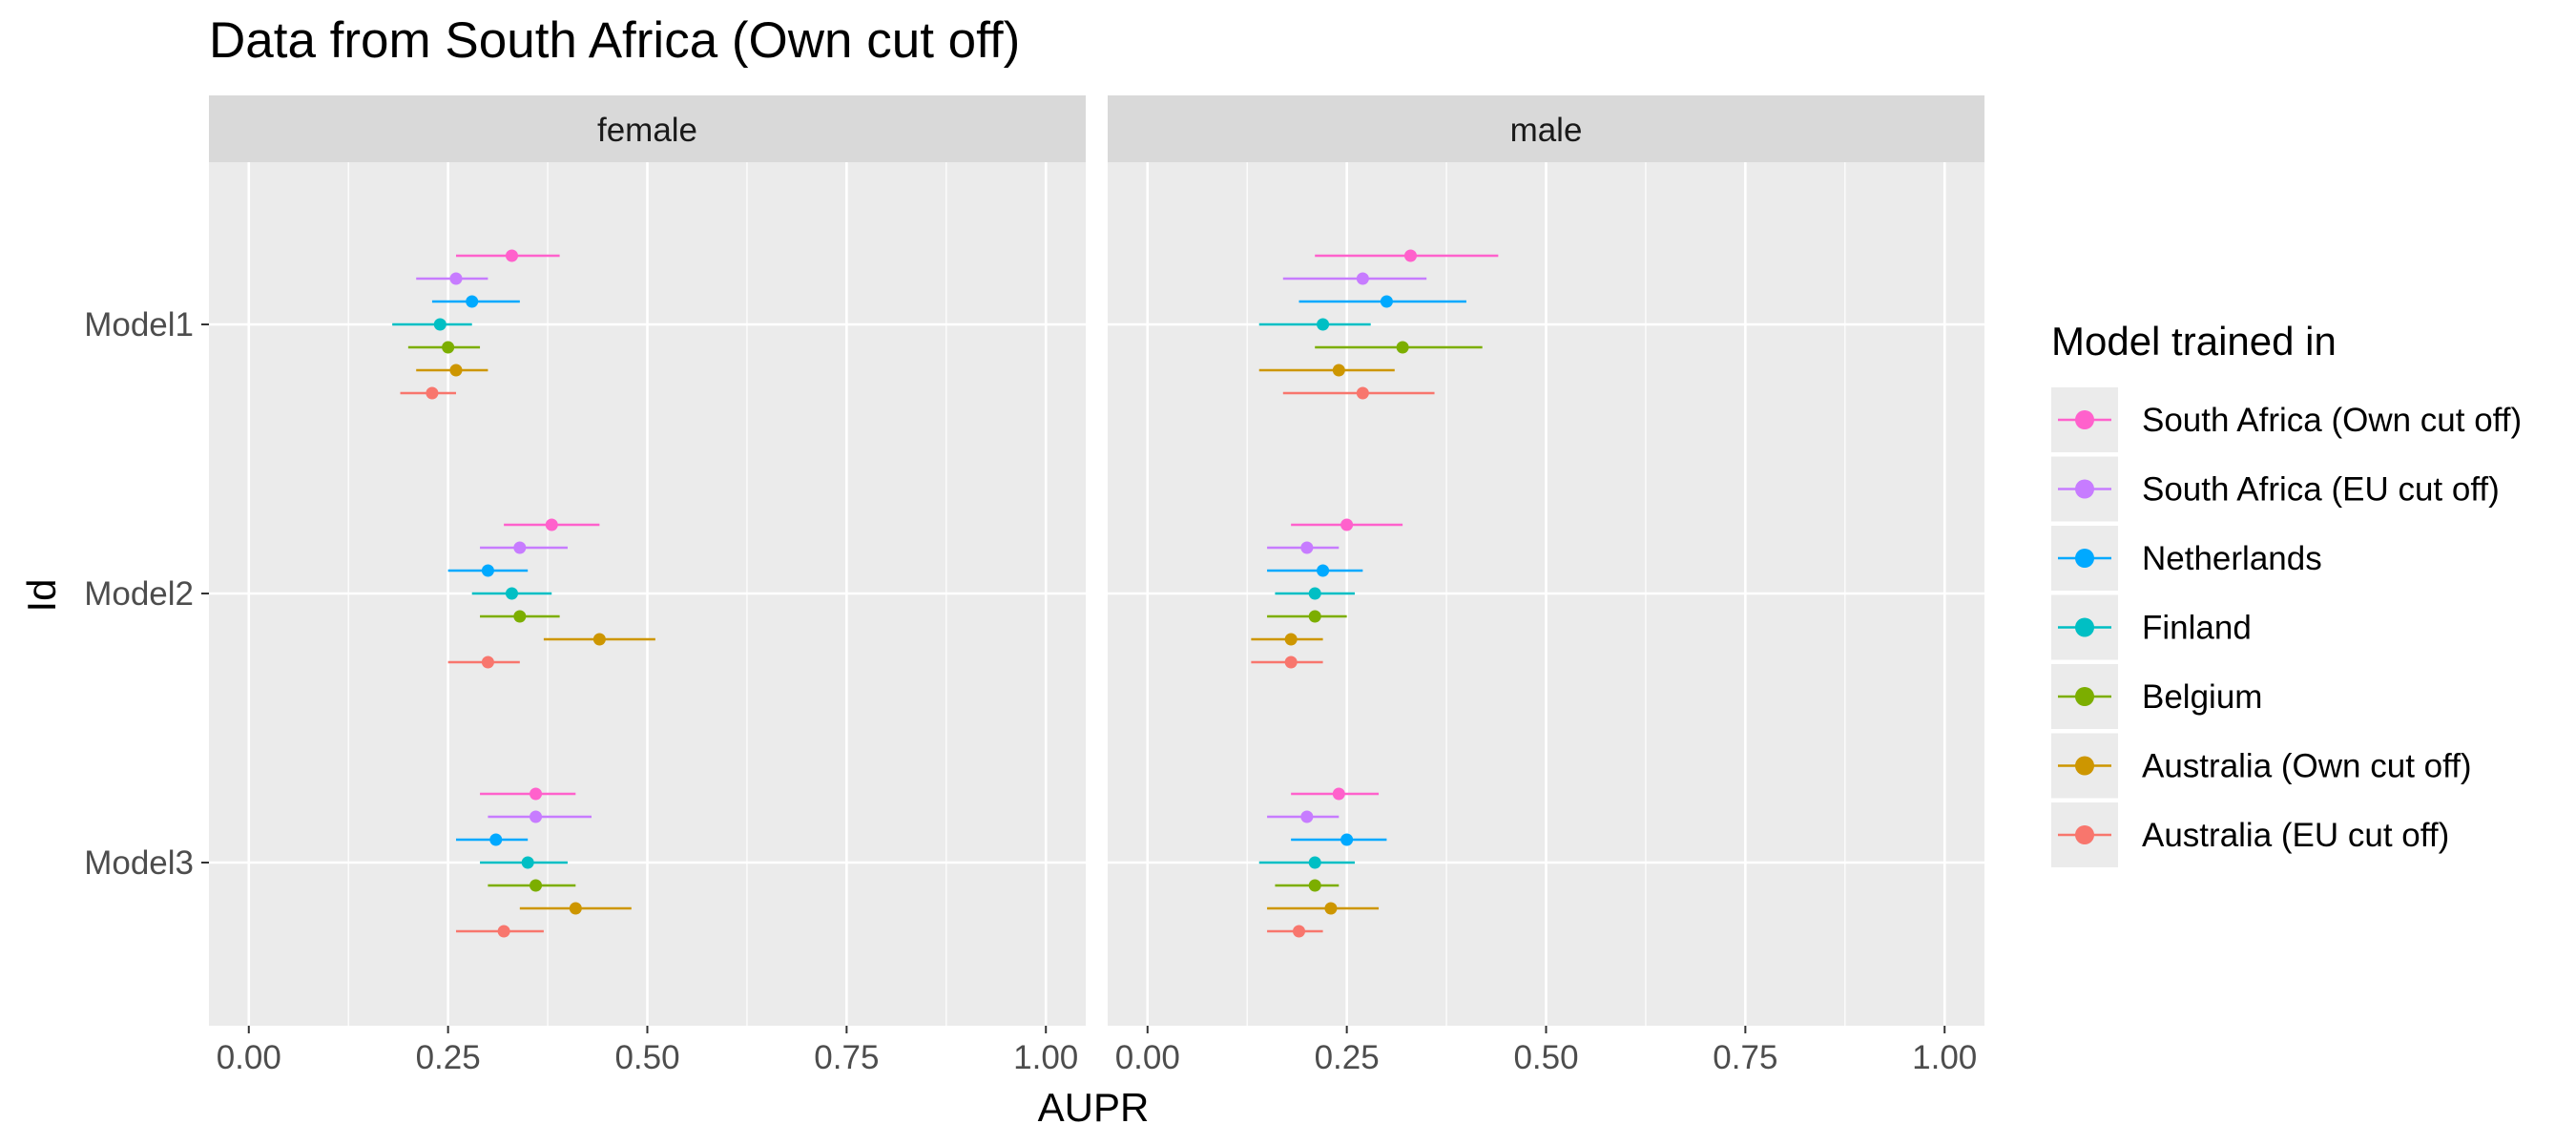 The height and width of the screenshot is (1145, 2576). What do you see at coordinates (2307, 767) in the screenshot?
I see `legend-label: Australia (Own cut off)` at bounding box center [2307, 767].